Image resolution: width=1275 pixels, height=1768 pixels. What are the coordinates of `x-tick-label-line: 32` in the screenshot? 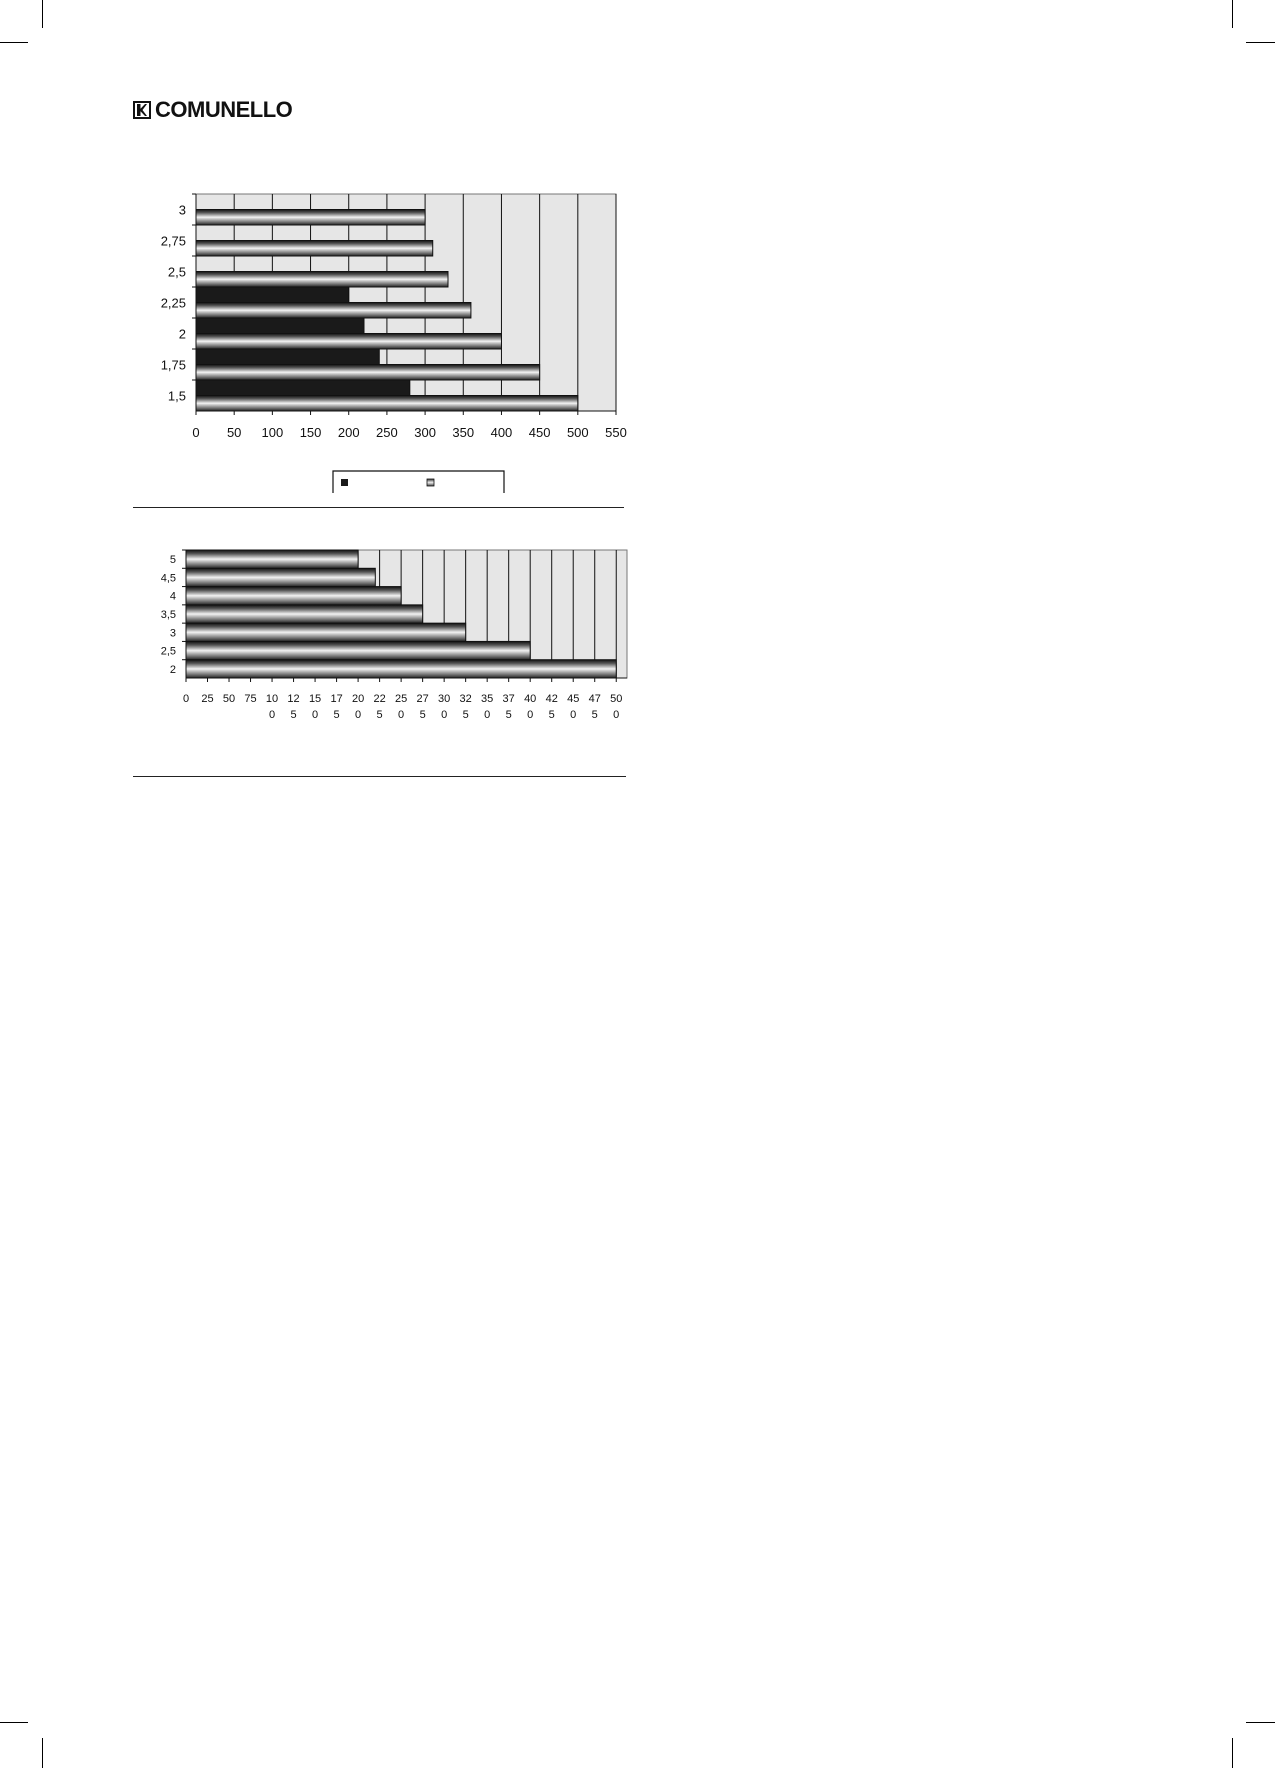 It's located at (466, 699).